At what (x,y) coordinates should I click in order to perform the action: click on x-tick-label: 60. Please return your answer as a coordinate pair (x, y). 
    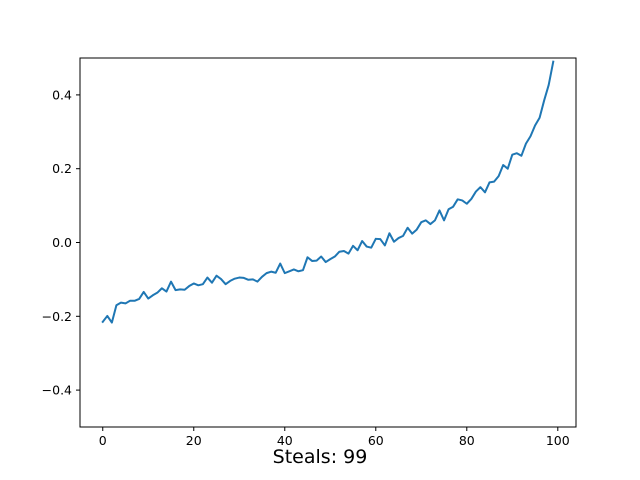
    Looking at the image, I should click on (376, 440).